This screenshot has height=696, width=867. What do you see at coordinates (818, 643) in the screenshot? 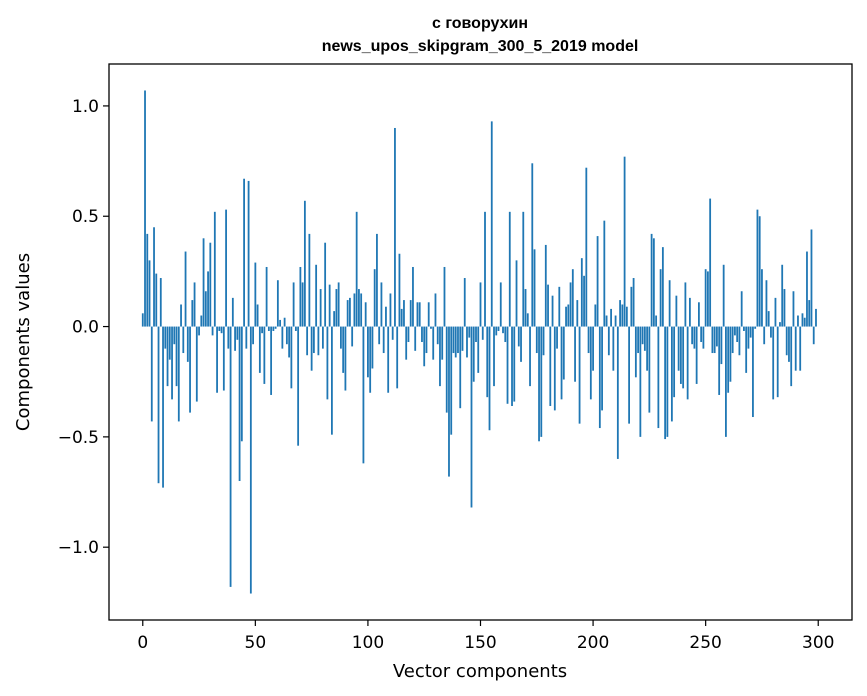
I see `x-tick-label: 300` at bounding box center [818, 643].